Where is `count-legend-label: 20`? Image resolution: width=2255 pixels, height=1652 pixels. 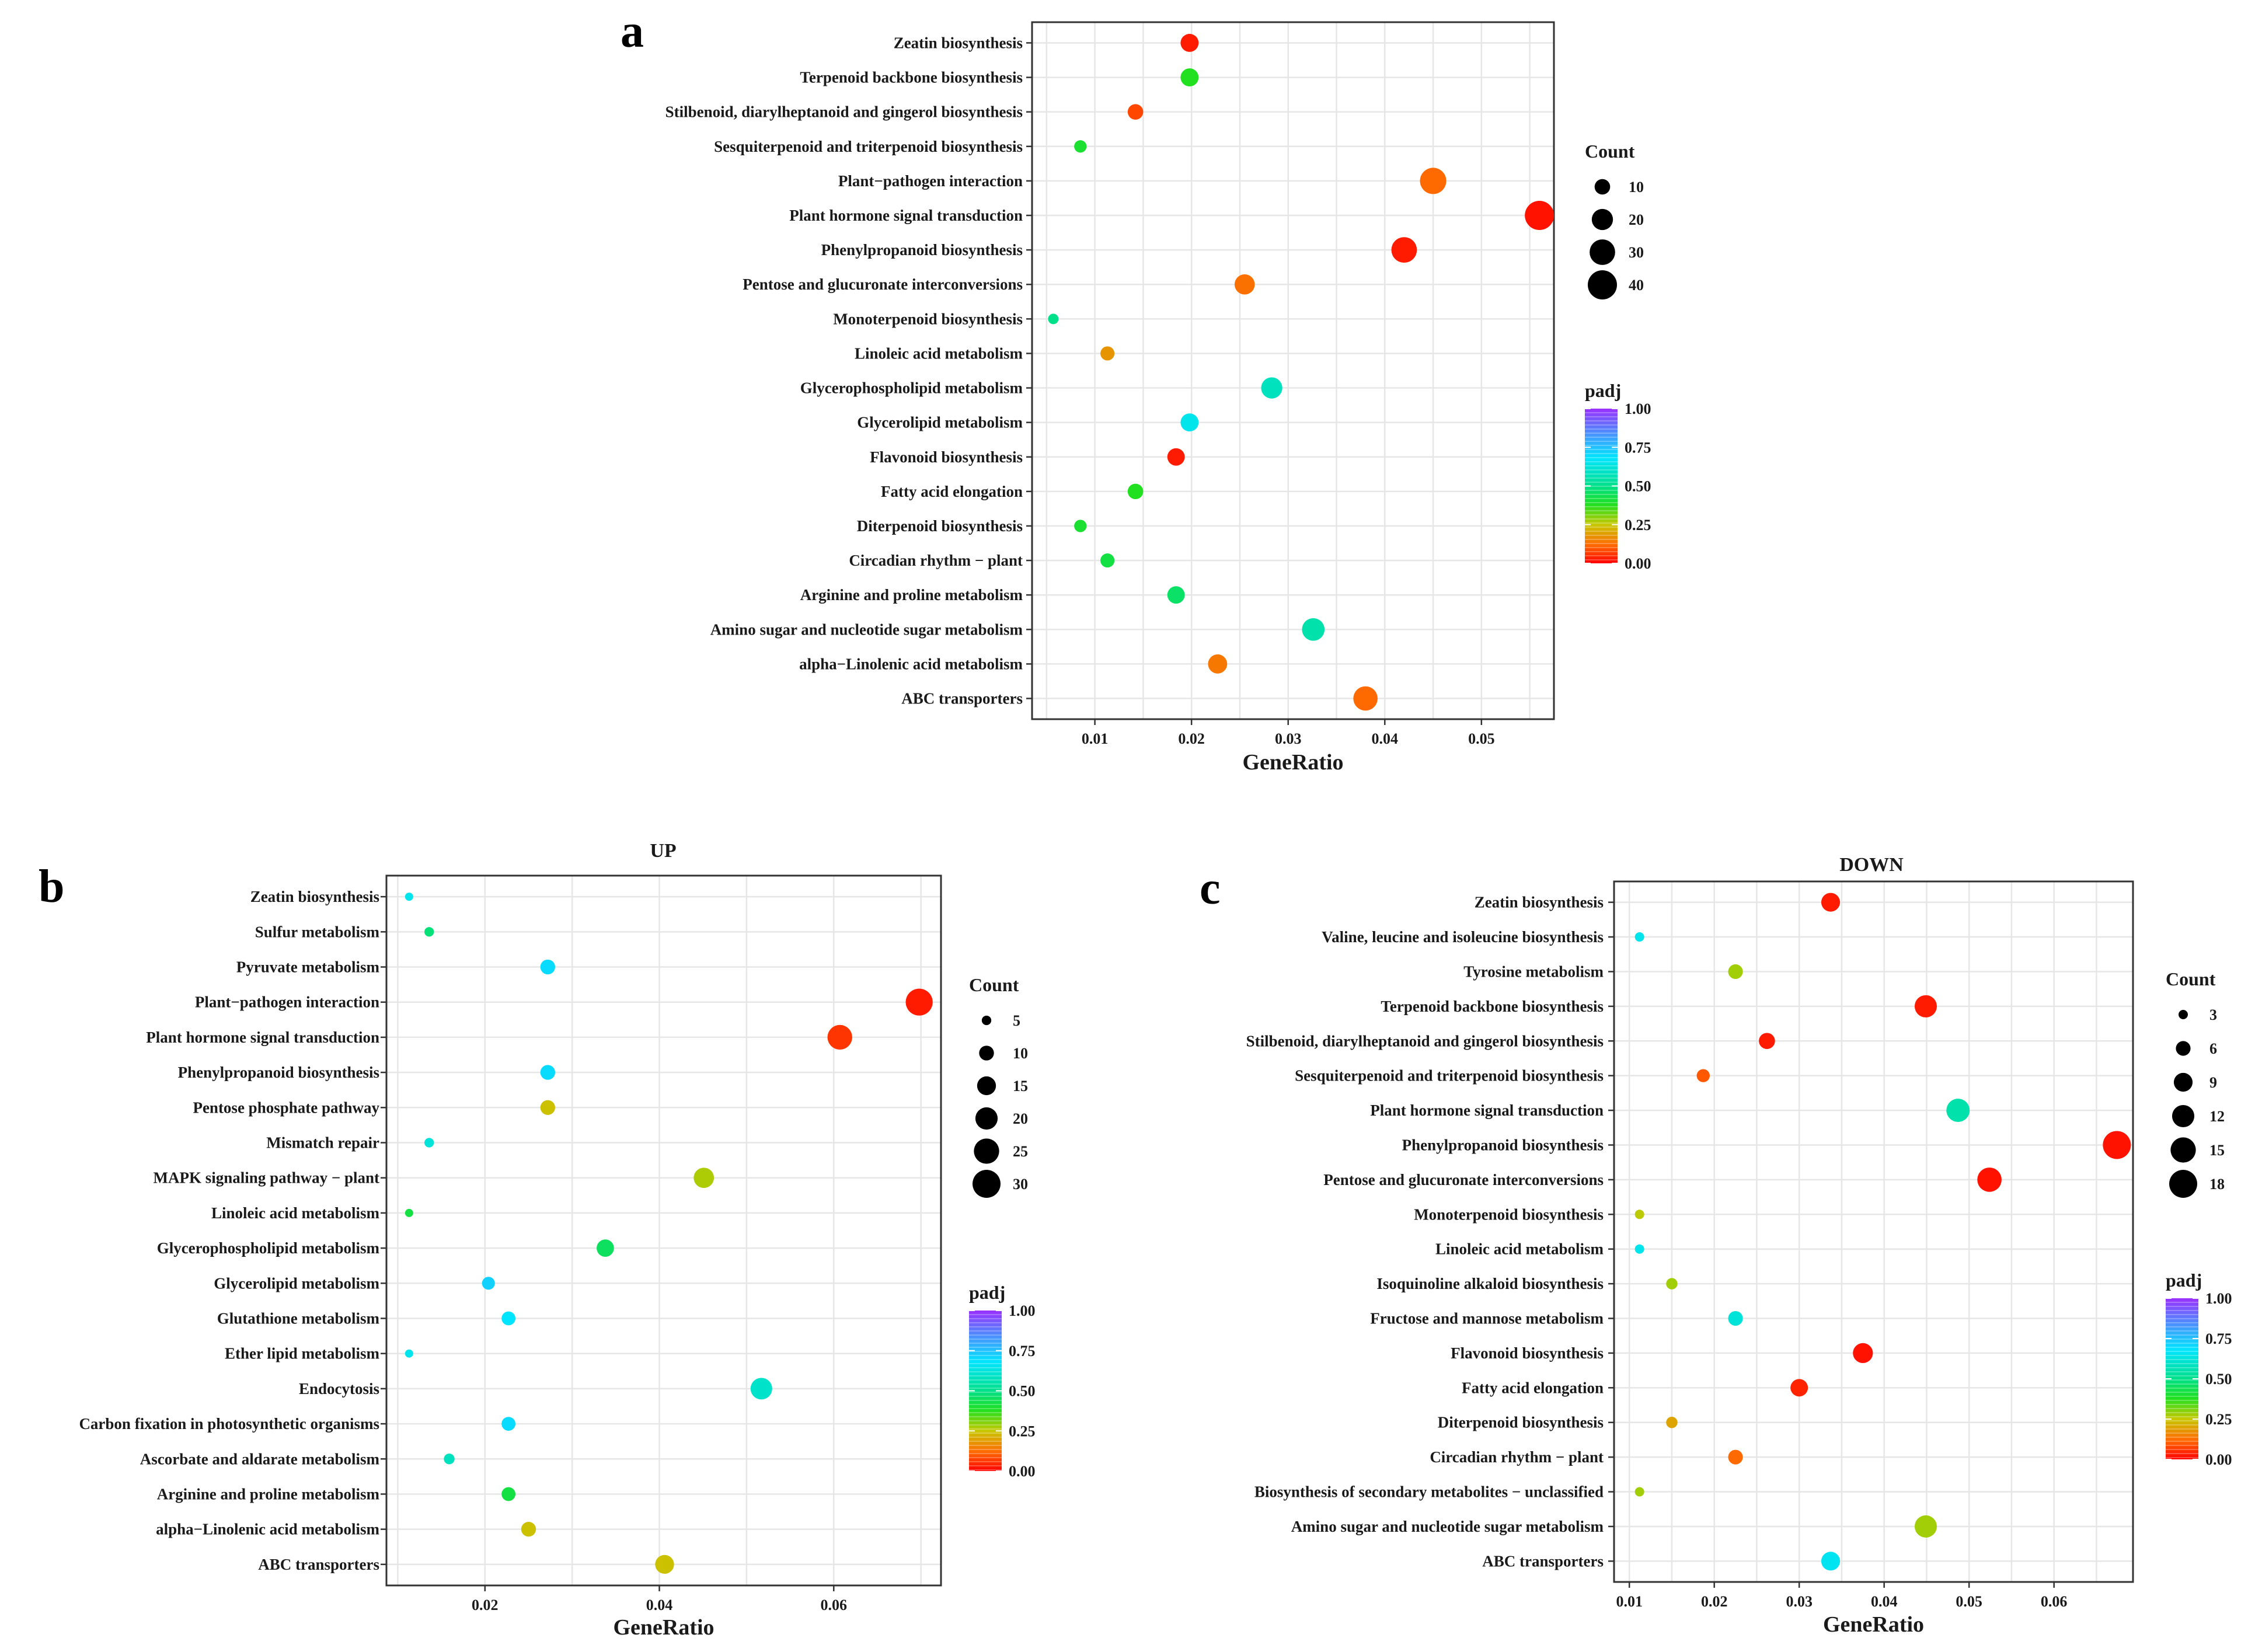 count-legend-label: 20 is located at coordinates (1636, 219).